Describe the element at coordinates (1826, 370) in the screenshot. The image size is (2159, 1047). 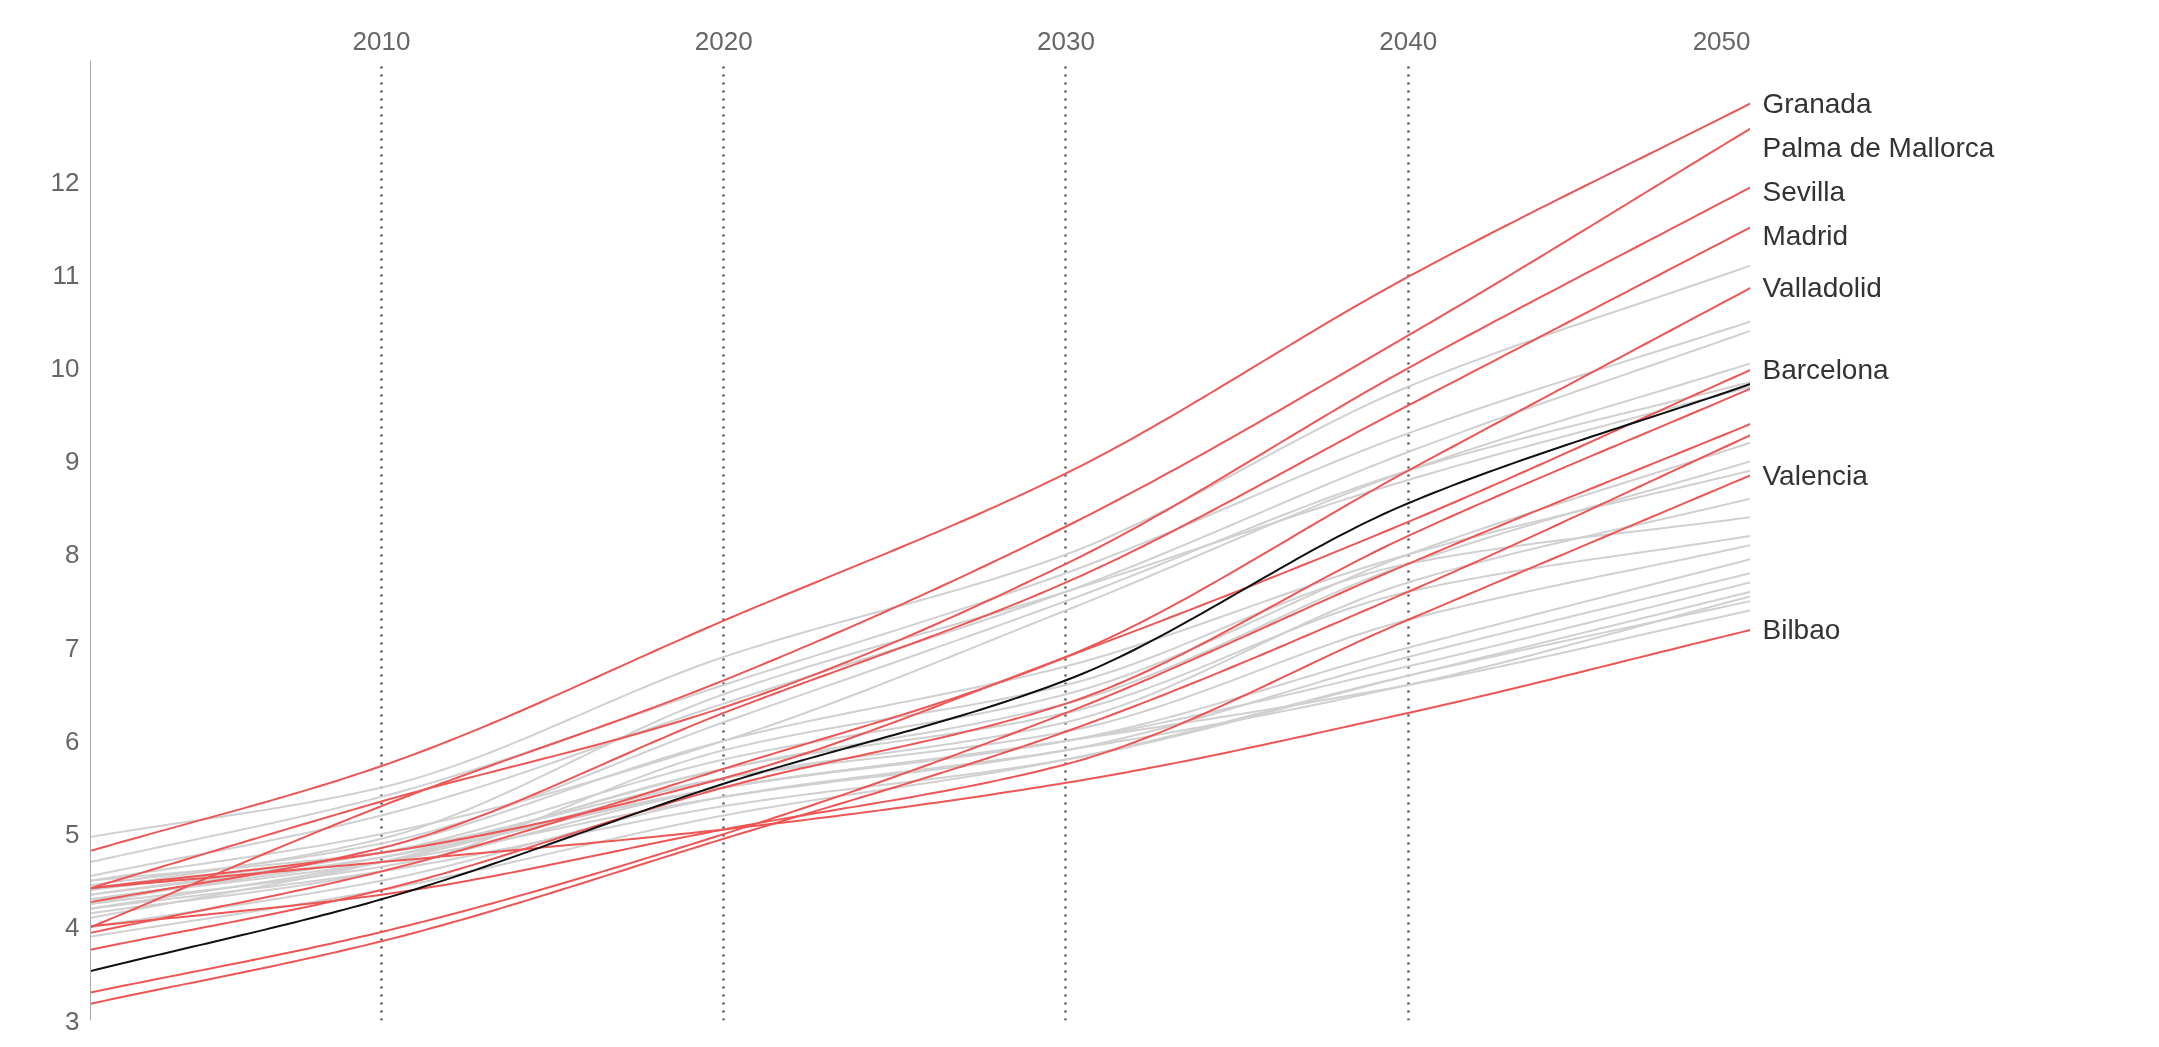
I see `series-label: Barcelona` at that location.